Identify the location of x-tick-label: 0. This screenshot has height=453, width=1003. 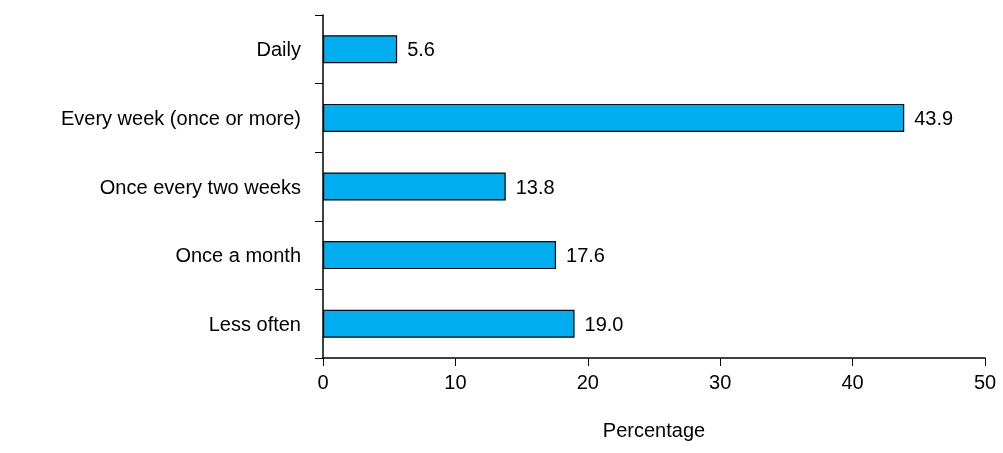
(323, 382).